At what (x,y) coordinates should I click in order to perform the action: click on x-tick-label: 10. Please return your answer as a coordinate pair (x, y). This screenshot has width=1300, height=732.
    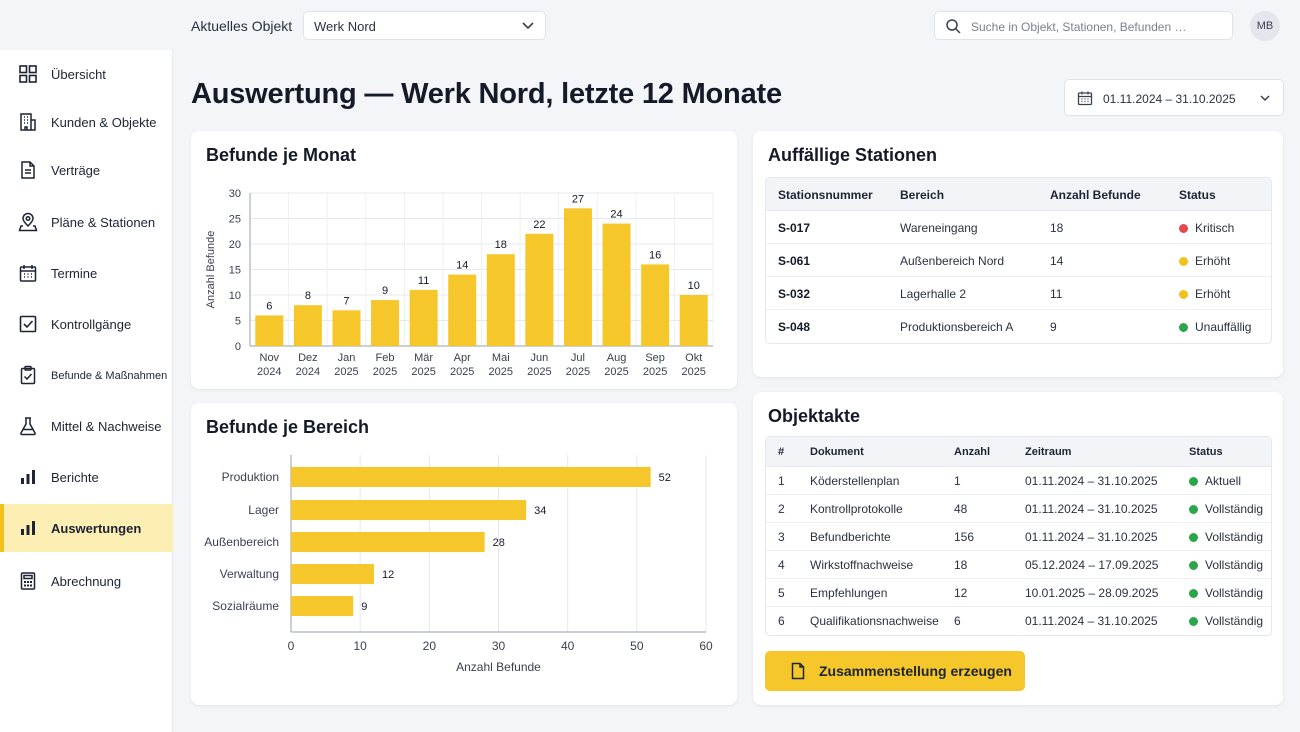
    Looking at the image, I should click on (360, 646).